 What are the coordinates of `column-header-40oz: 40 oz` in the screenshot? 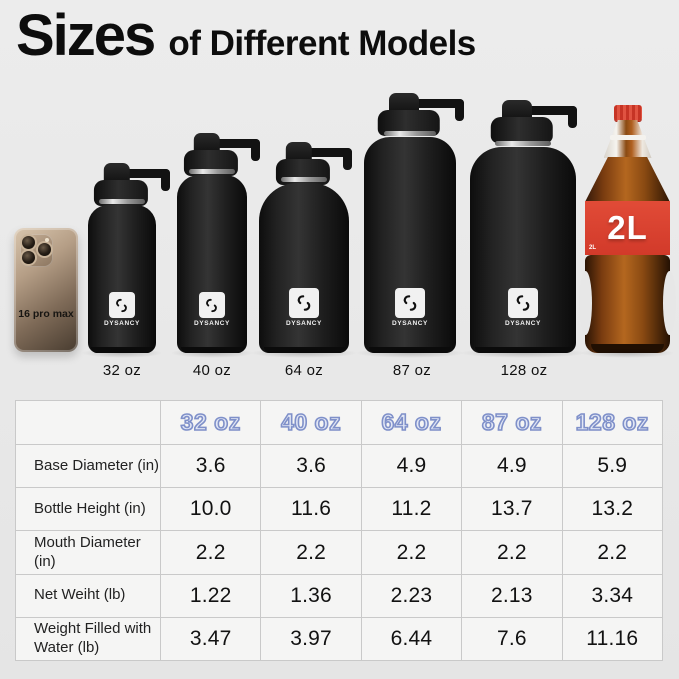 It's located at (311, 422).